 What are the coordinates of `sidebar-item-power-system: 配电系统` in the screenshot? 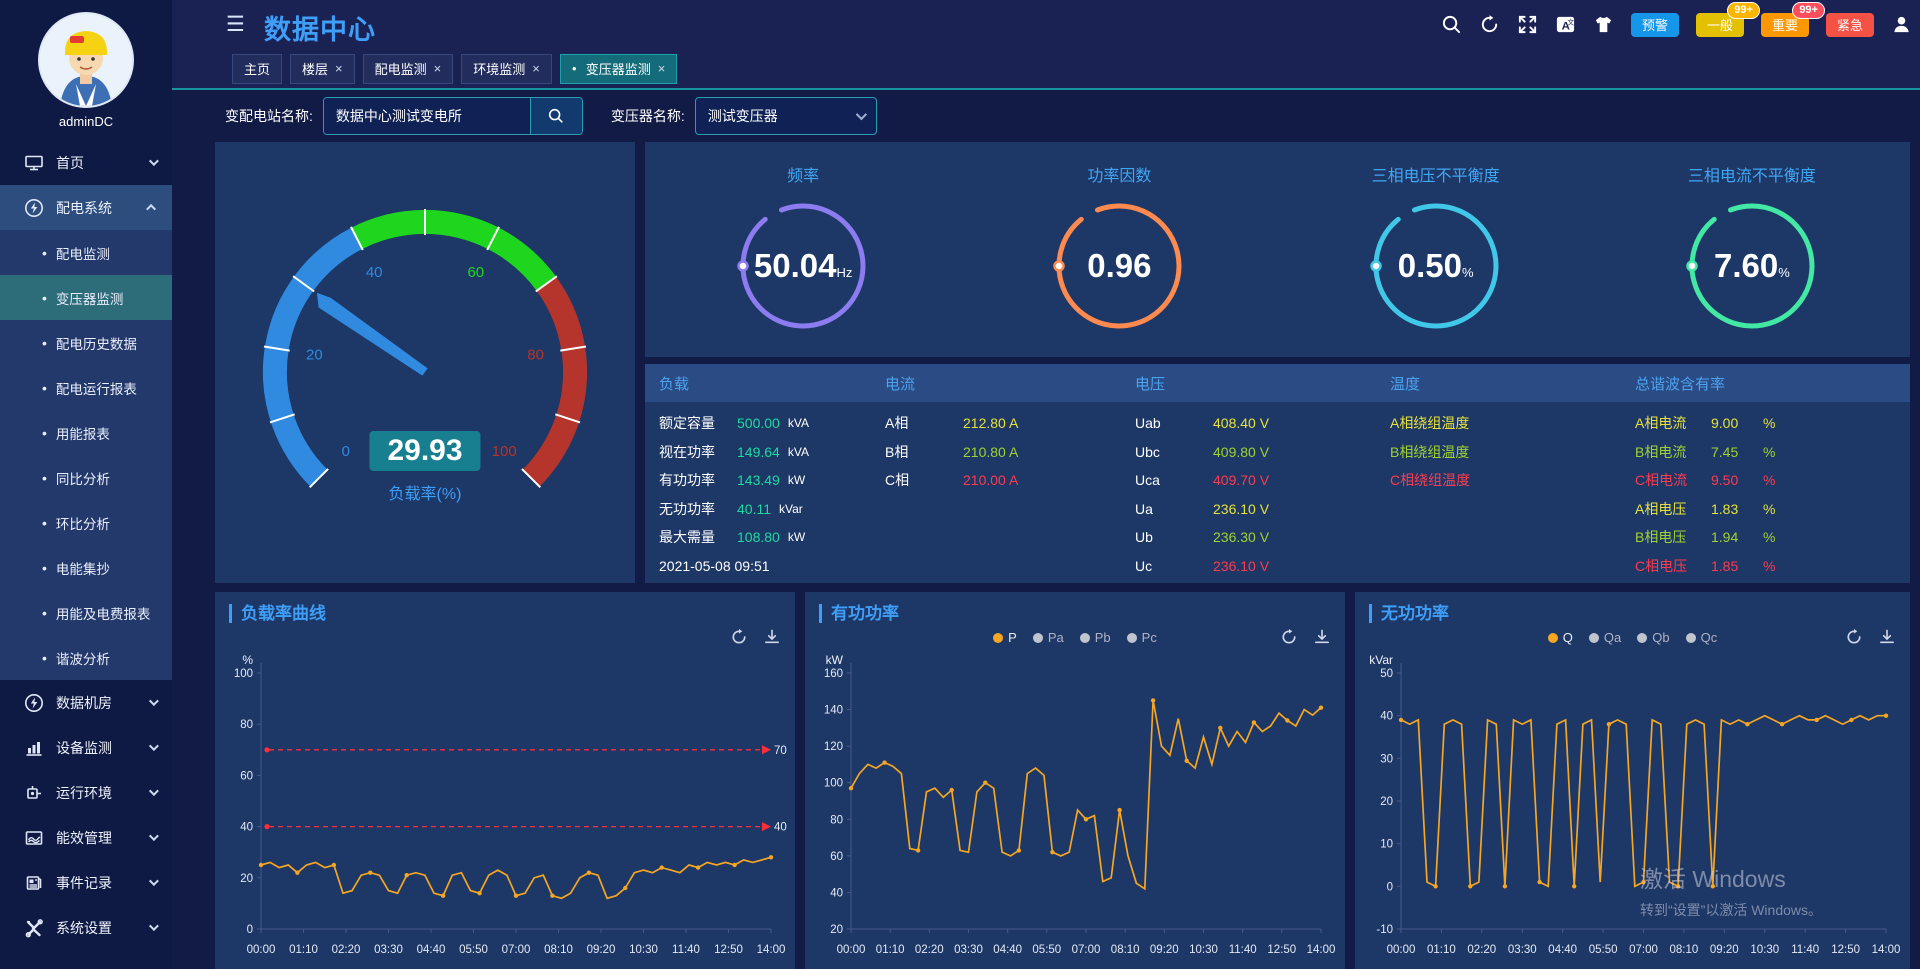 It's located at (86, 207).